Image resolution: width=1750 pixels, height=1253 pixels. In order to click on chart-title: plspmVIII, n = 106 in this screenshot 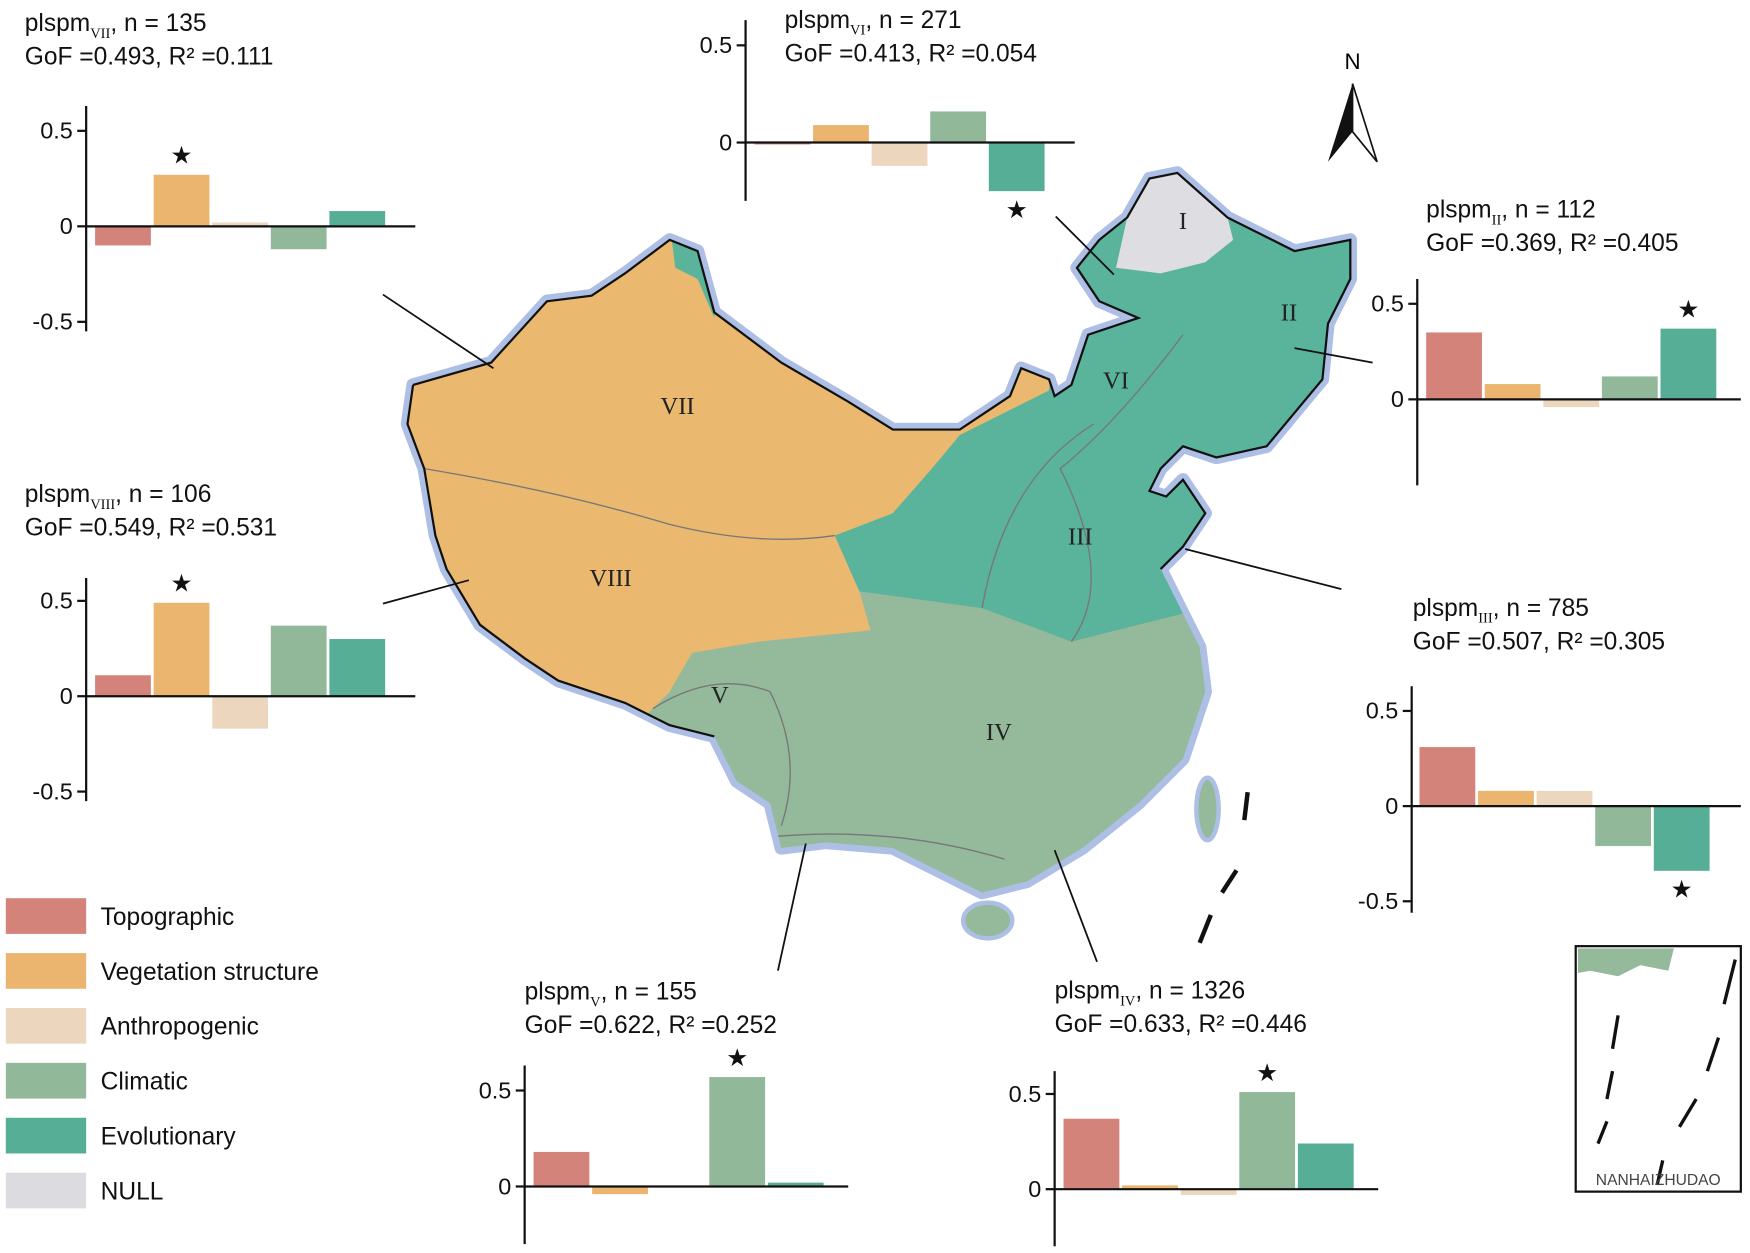, I will do `click(118, 497)`.